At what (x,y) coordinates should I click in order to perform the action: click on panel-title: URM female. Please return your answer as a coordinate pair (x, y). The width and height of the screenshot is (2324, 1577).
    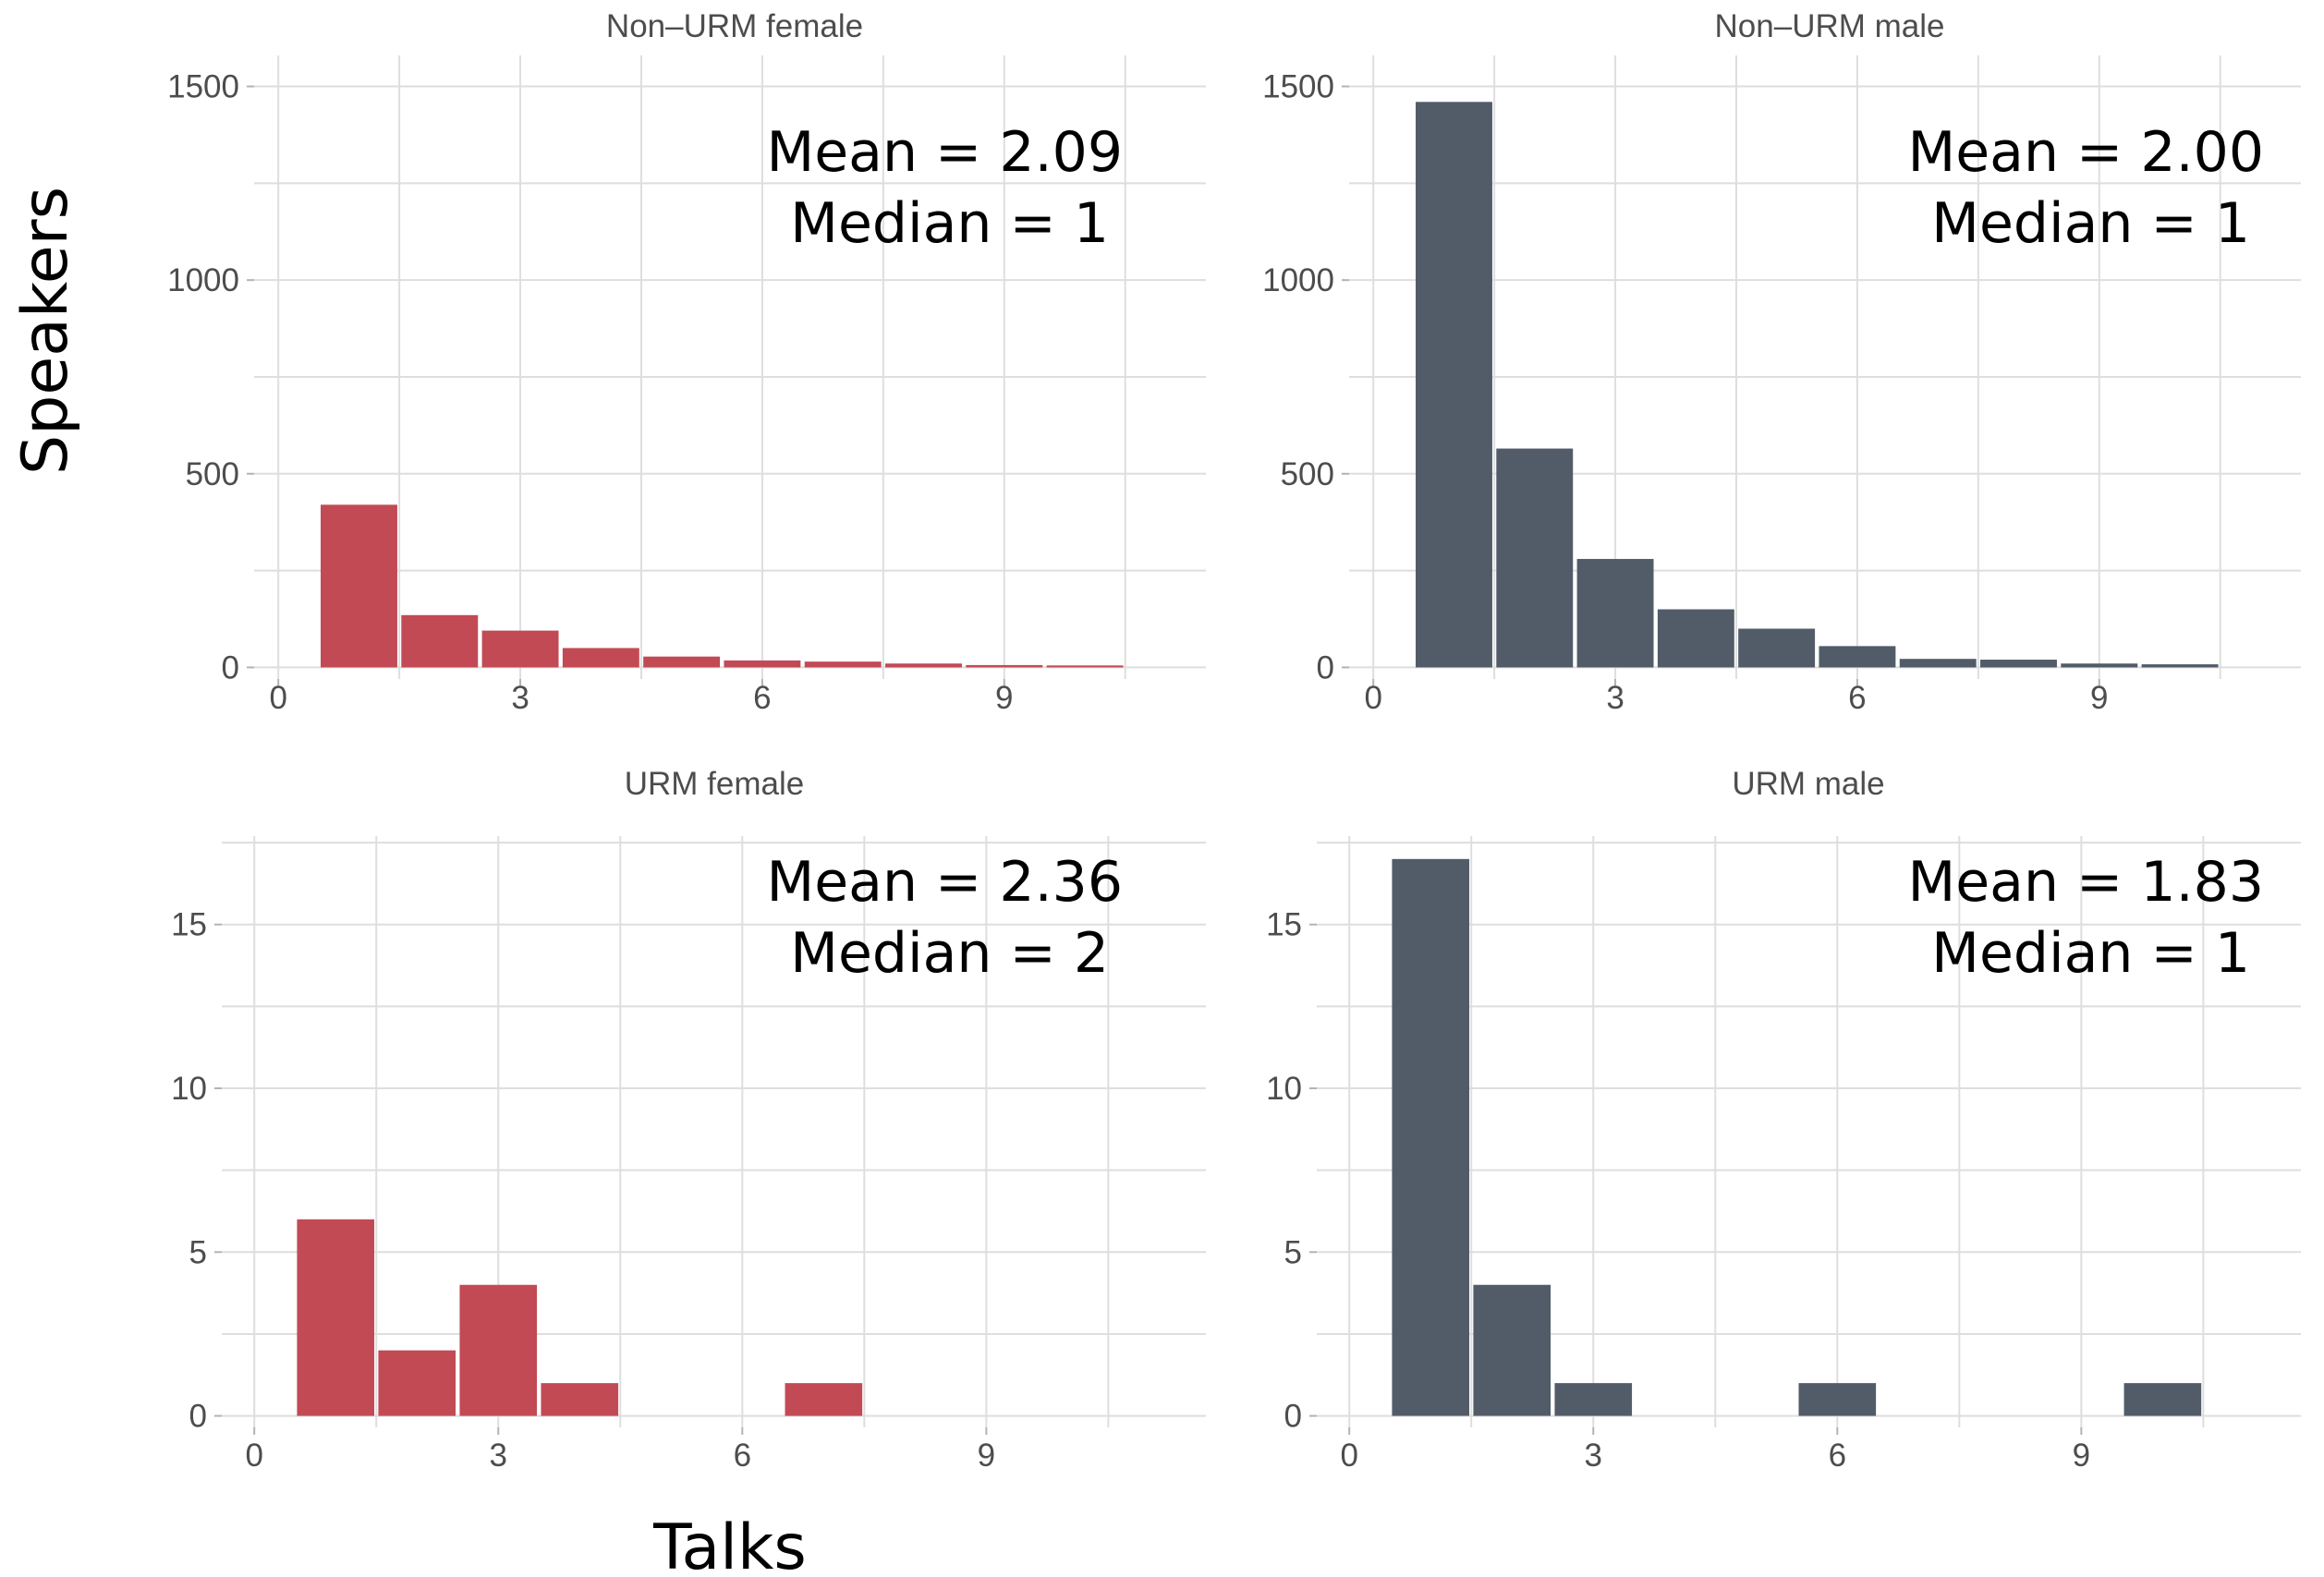
    Looking at the image, I should click on (714, 784).